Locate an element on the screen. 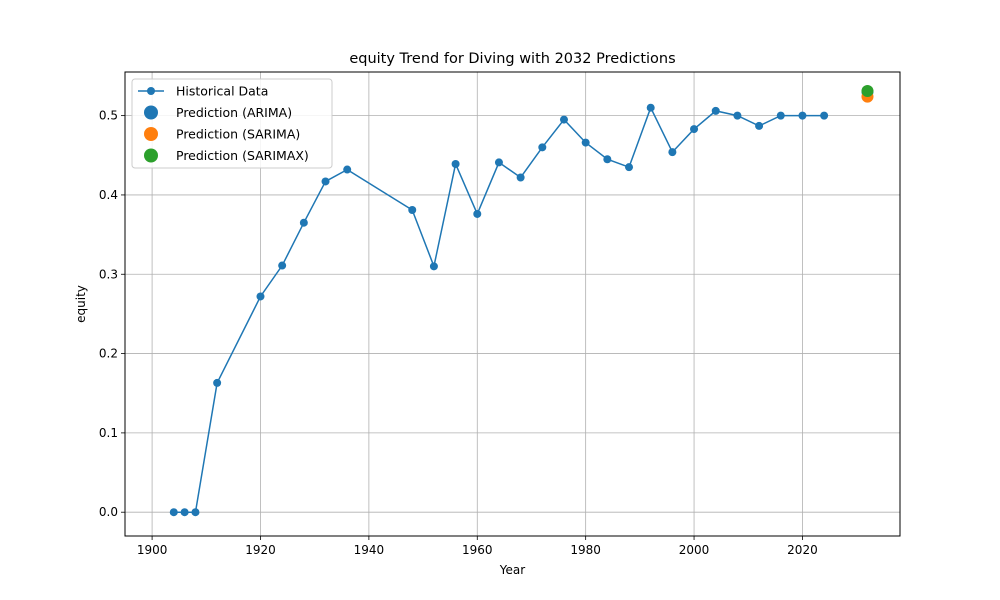  y-tick-label: 0.0 is located at coordinates (108, 512).